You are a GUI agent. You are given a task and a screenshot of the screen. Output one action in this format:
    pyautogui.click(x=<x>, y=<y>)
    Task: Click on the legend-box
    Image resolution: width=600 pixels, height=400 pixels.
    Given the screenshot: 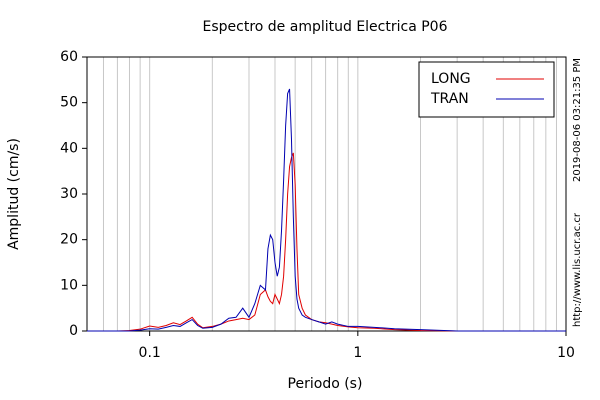 What is the action you would take?
    pyautogui.click(x=486, y=89)
    